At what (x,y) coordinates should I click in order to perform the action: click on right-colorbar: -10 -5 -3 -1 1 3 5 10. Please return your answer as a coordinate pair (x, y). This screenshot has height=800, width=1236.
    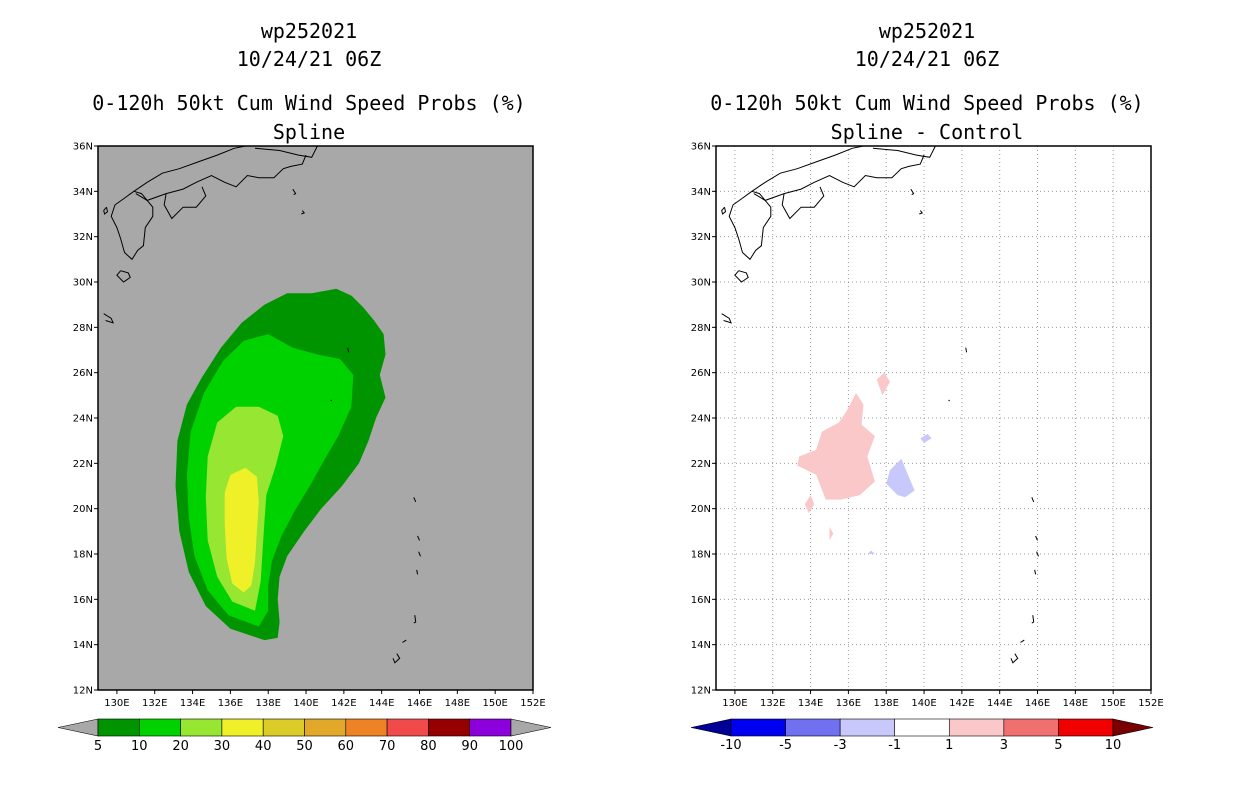
    Looking at the image, I should click on (922, 735).